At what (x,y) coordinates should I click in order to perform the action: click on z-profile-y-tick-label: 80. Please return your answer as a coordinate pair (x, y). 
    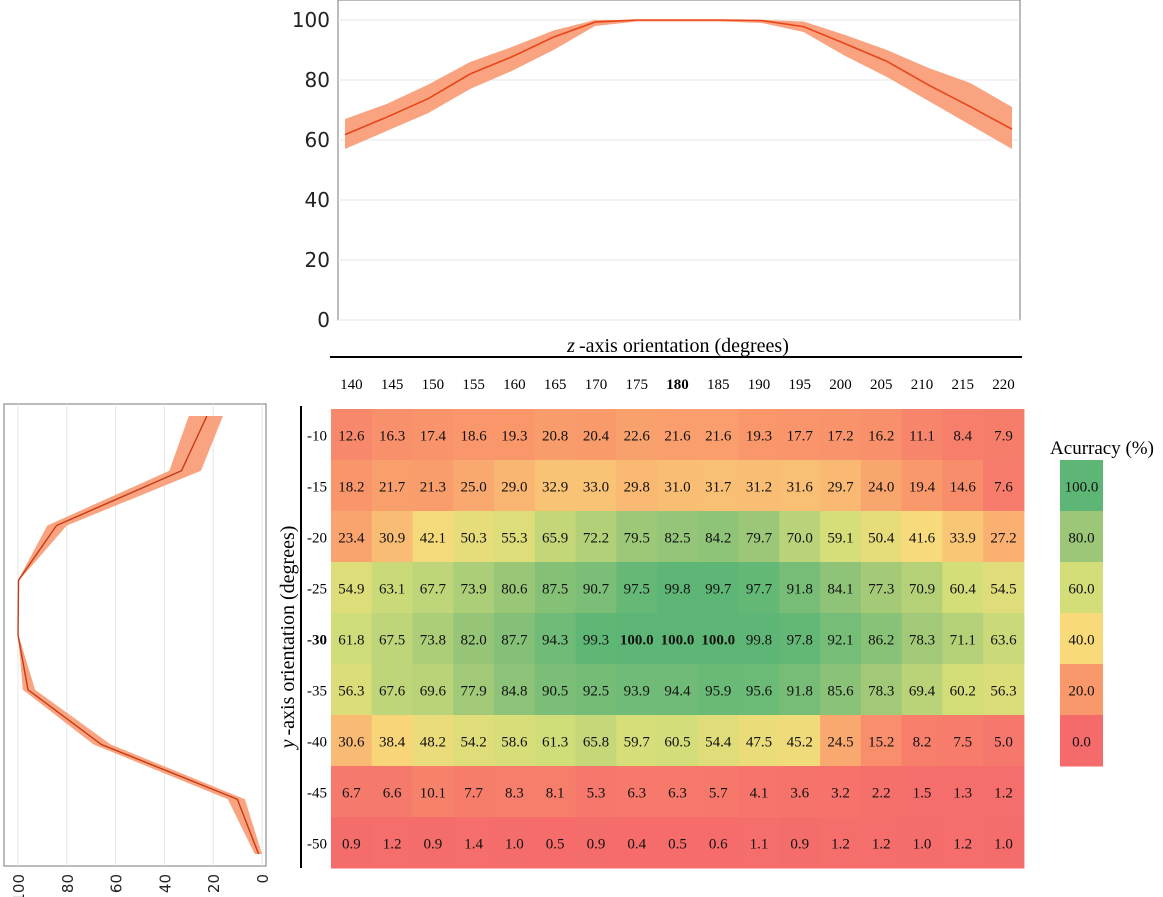
    Looking at the image, I should click on (317, 80).